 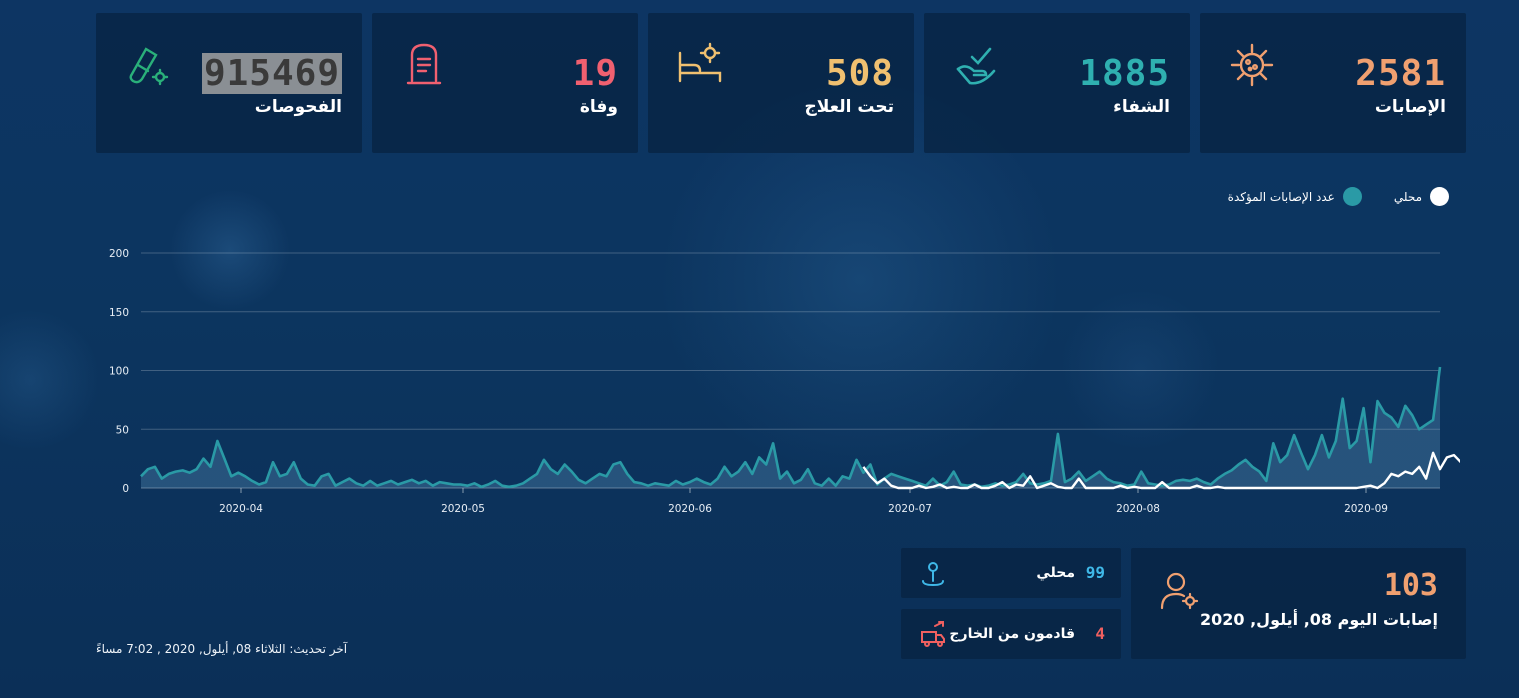 I want to click on local-series-line, so click(x=1161, y=470).